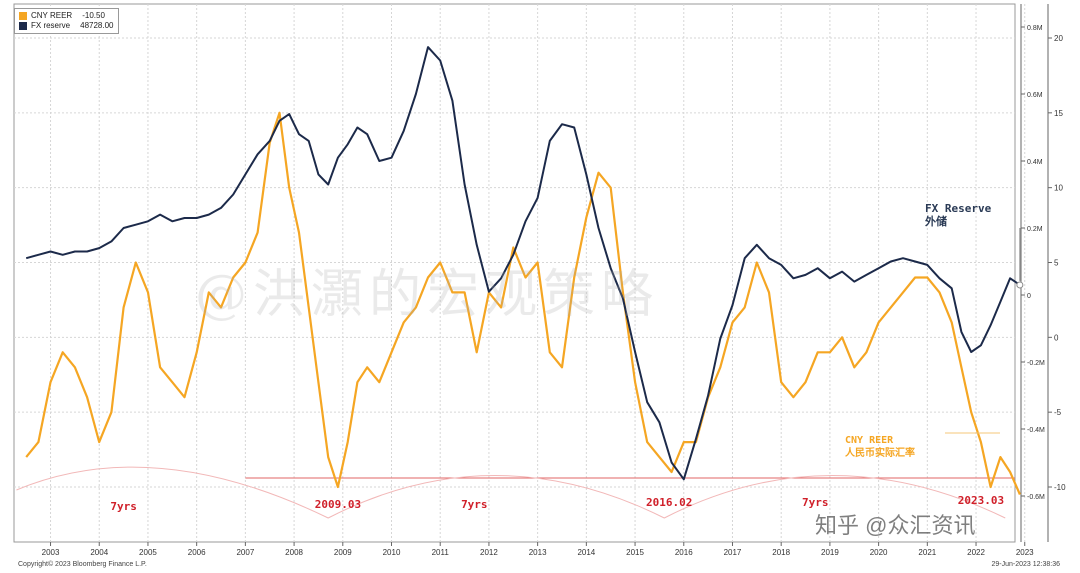 Image resolution: width=1080 pixels, height=573 pixels. Describe the element at coordinates (879, 552) in the screenshot. I see `x-tick-label: 2020` at that location.